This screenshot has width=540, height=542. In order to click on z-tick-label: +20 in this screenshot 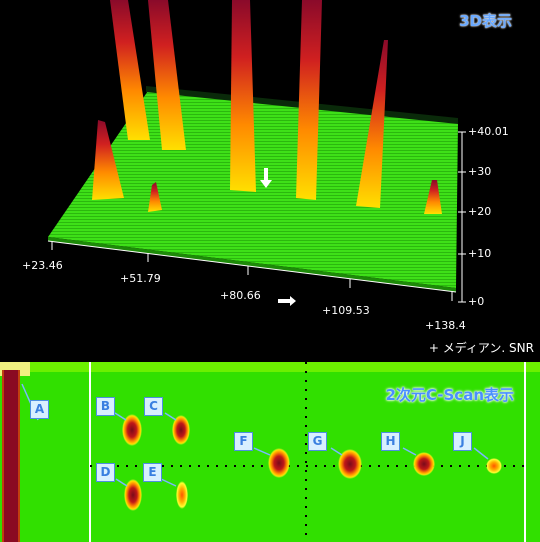, I will do `click(480, 211)`.